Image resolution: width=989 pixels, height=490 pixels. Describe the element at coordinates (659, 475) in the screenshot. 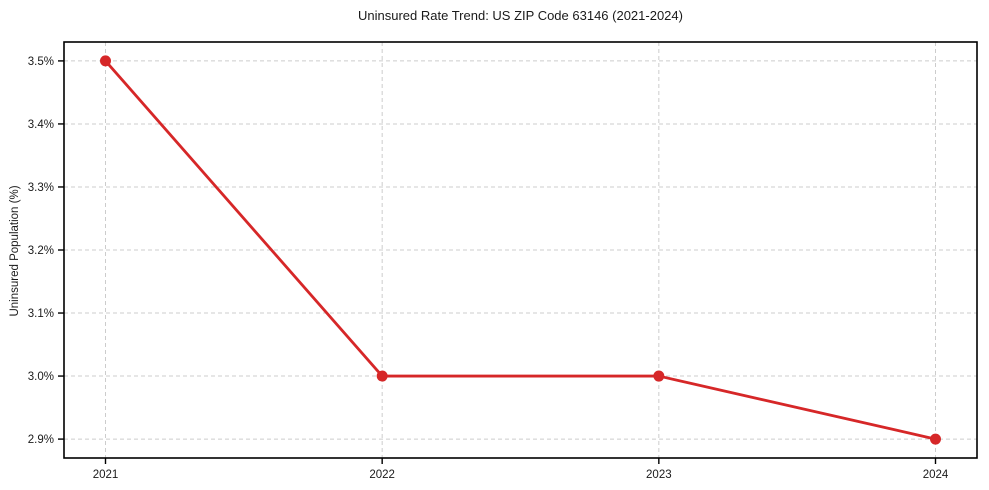

I see `x-tick-label: 2023` at that location.